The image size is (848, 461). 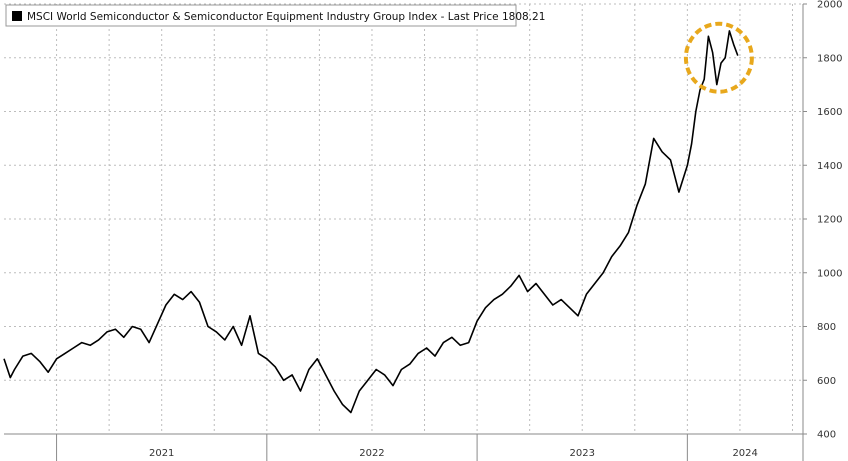 I want to click on y-tick-label: 1600, so click(x=829, y=112).